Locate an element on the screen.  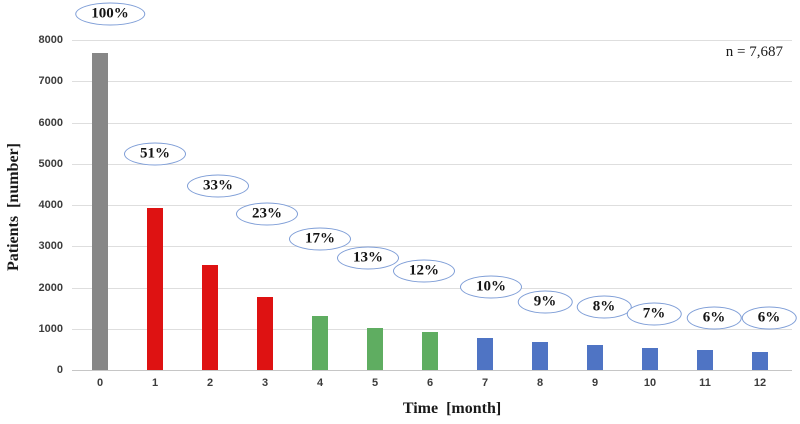
x-tick-6: 6 is located at coordinates (430, 383).